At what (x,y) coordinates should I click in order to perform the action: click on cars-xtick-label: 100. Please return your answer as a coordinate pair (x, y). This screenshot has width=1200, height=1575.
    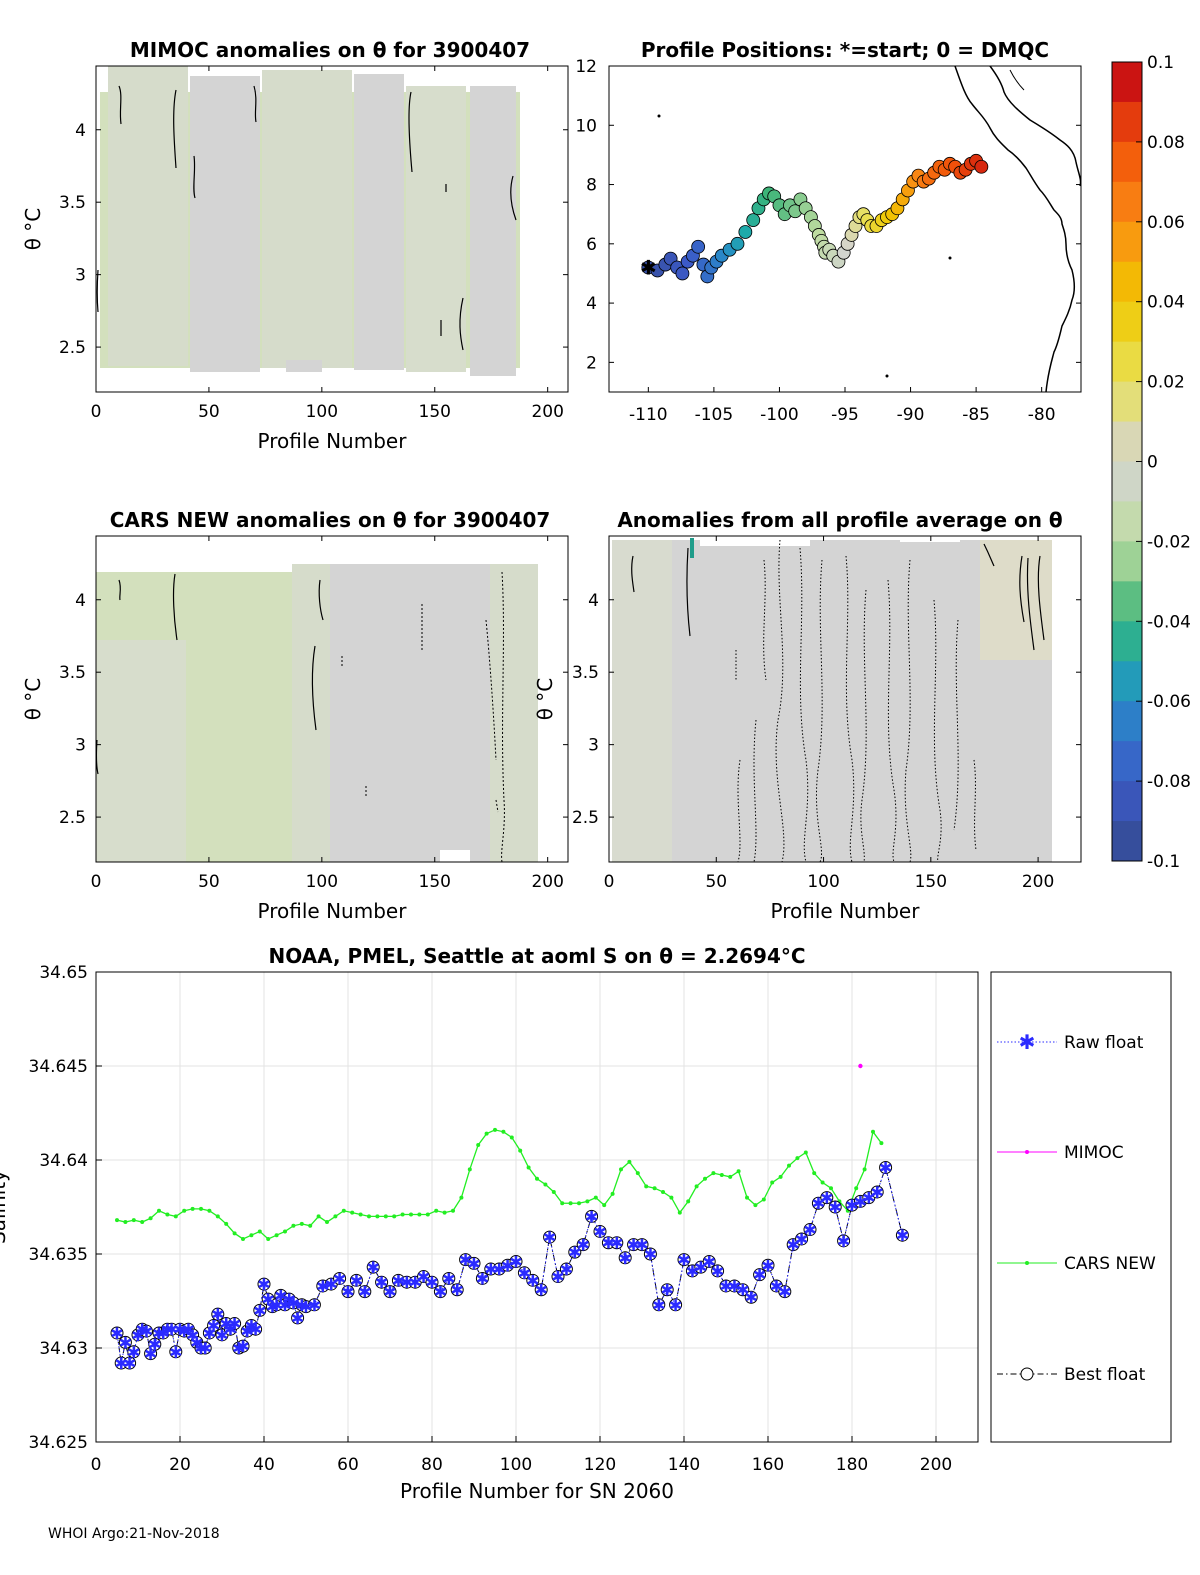
    Looking at the image, I should click on (322, 882).